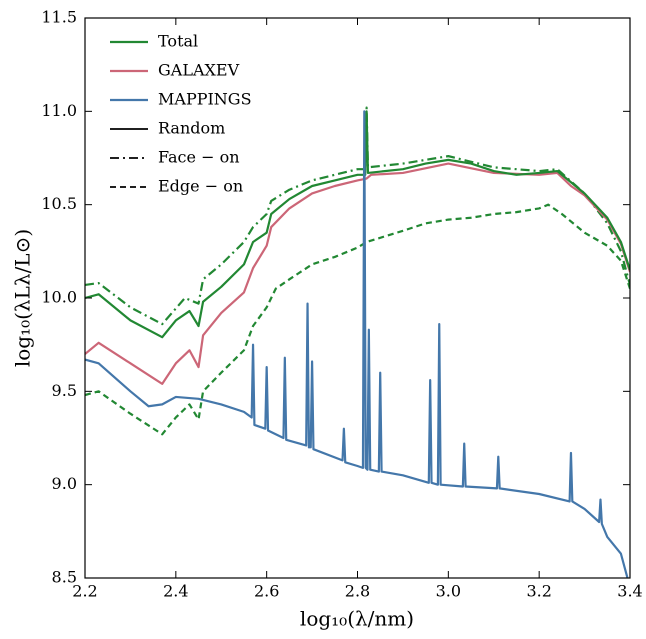  What do you see at coordinates (538, 591) in the screenshot?
I see `x-tick-label: 3.2` at bounding box center [538, 591].